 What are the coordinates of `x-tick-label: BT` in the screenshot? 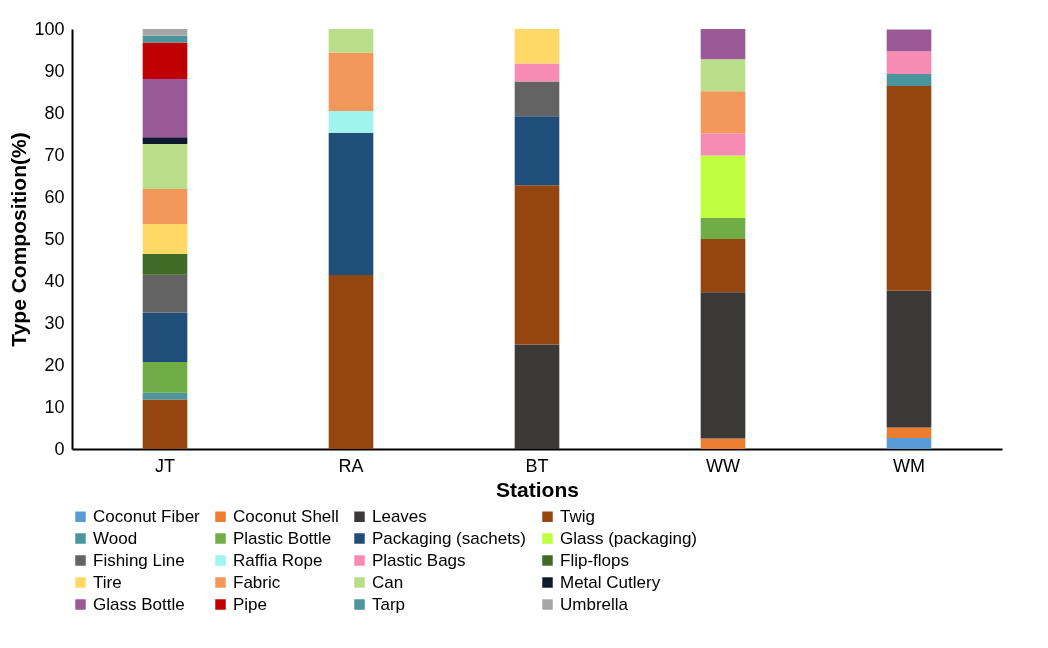 It's located at (537, 465).